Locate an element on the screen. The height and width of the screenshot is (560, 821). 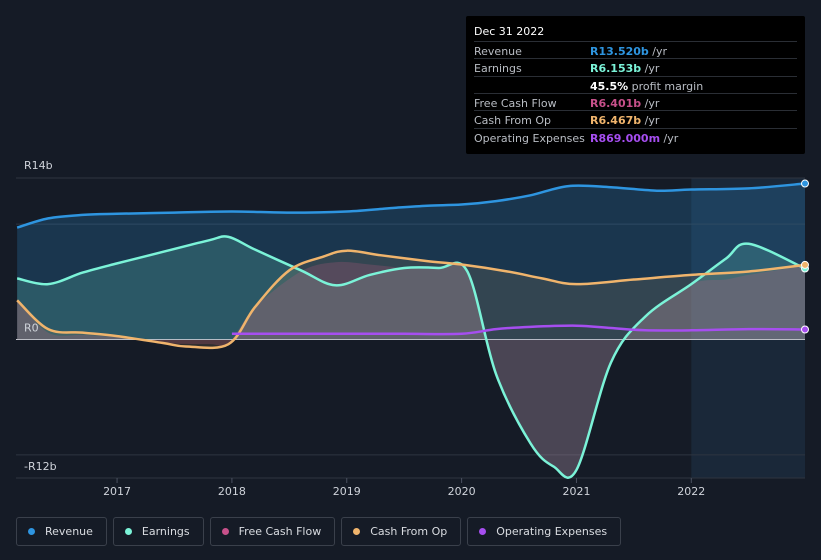
legend-item-cash-from-op: Cash From Op is located at coordinates (401, 531).